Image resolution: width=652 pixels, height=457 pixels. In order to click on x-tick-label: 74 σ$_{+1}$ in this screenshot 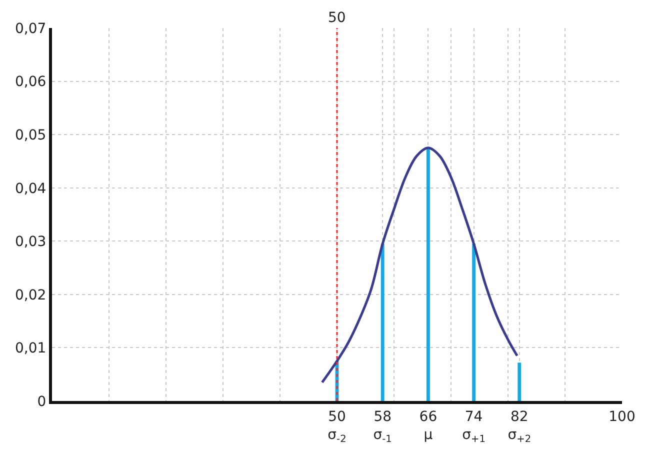, I will do `click(474, 426)`.